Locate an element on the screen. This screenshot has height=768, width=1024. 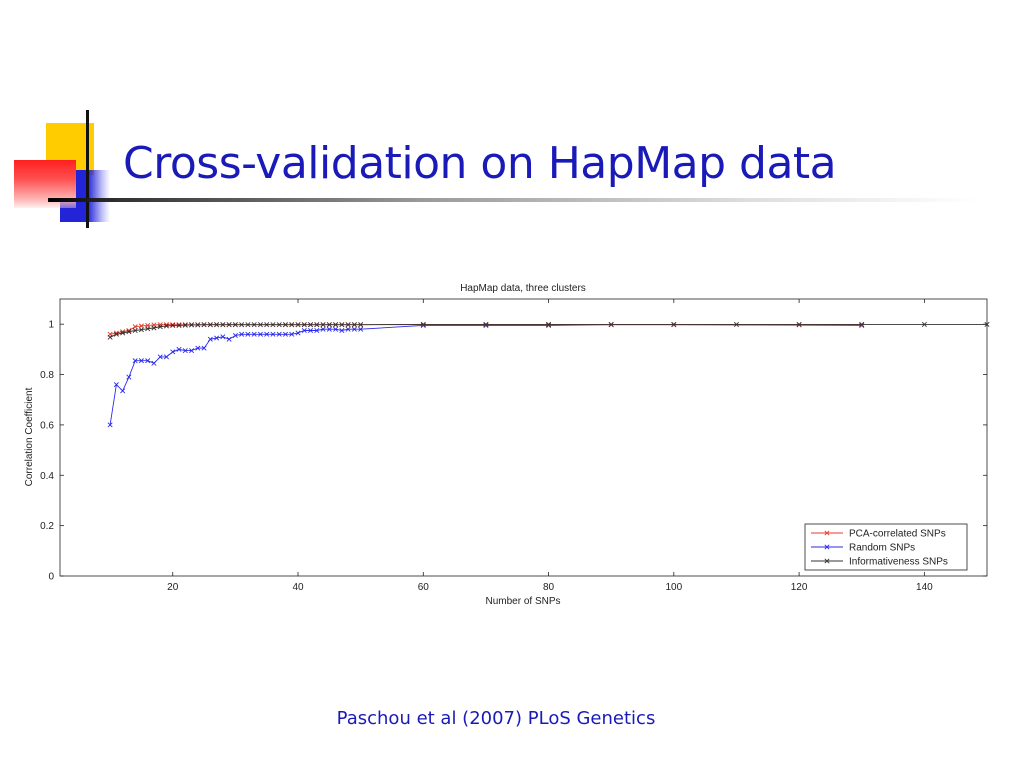
y-tick-label: 0 is located at coordinates (51, 577).